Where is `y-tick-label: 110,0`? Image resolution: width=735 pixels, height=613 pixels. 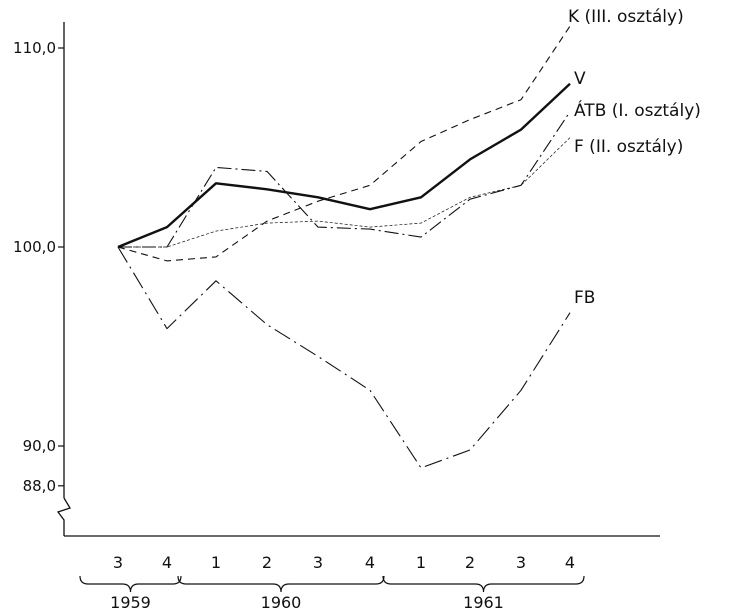 y-tick-label: 110,0 is located at coordinates (34, 48).